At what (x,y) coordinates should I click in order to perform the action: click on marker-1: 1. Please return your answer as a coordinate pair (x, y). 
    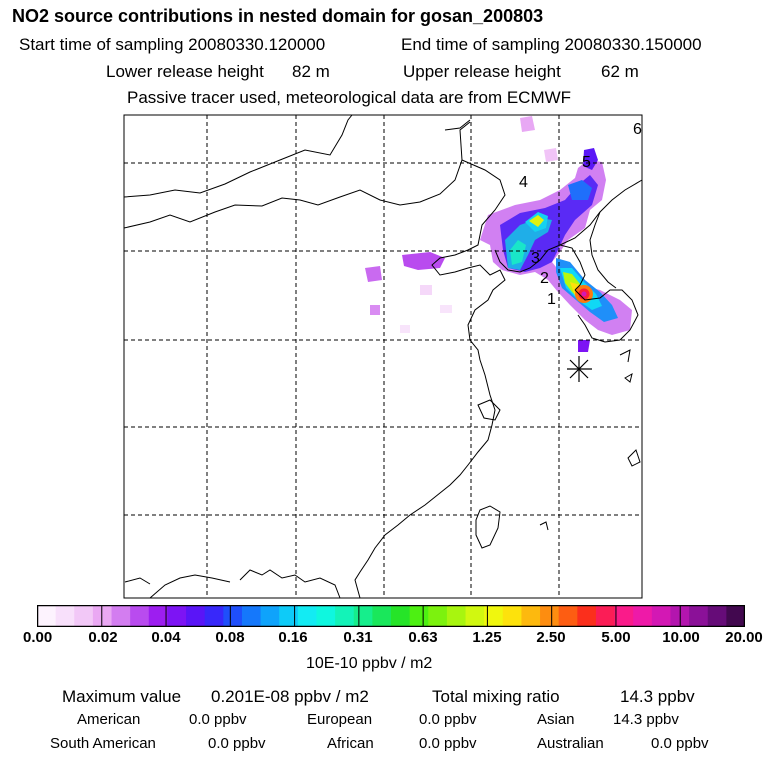
    Looking at the image, I should click on (551, 299).